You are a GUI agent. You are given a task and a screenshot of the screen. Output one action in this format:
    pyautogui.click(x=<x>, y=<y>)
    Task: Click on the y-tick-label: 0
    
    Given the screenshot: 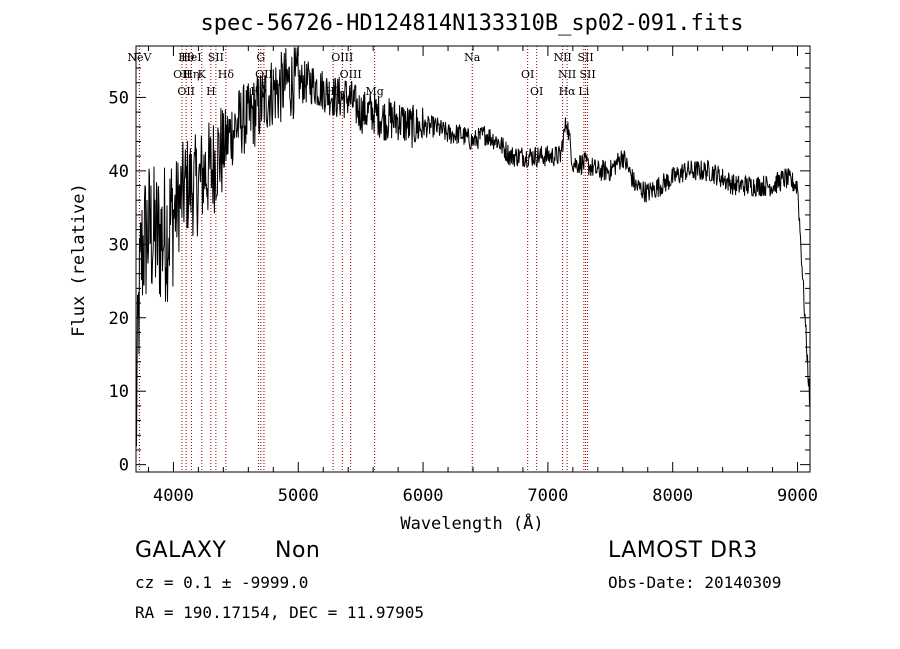 What is the action you would take?
    pyautogui.click(x=124, y=466)
    